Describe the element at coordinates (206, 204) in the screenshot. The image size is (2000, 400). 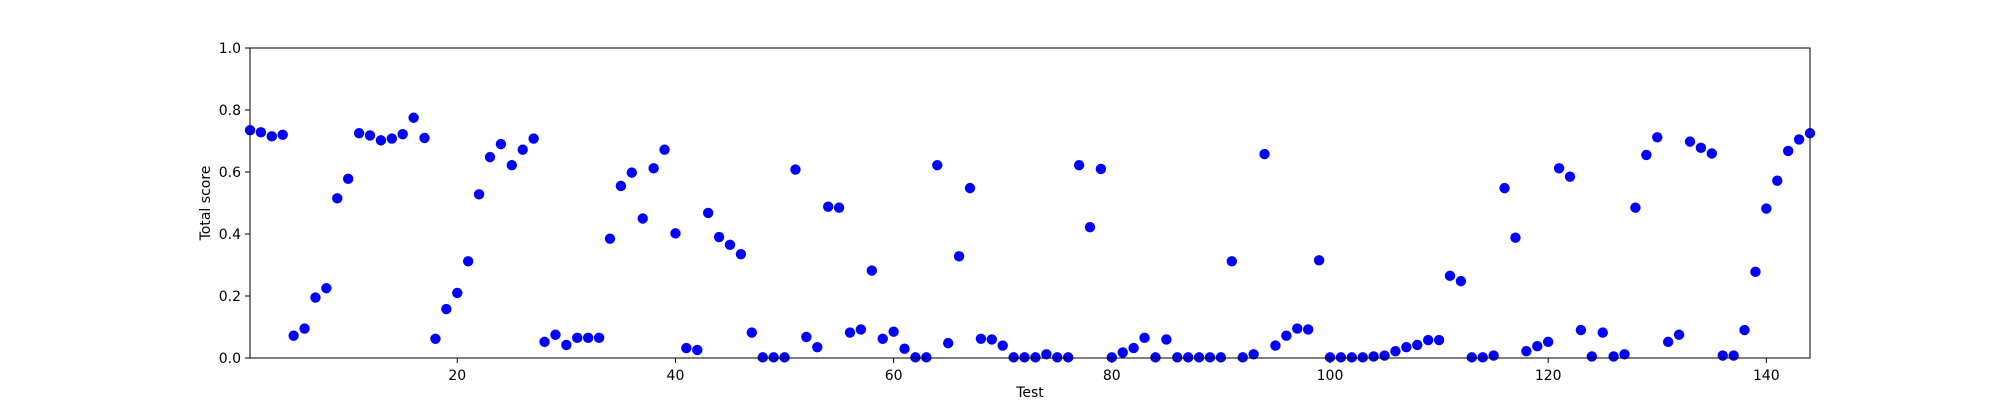
I see `y-axis-label: Total score` at that location.